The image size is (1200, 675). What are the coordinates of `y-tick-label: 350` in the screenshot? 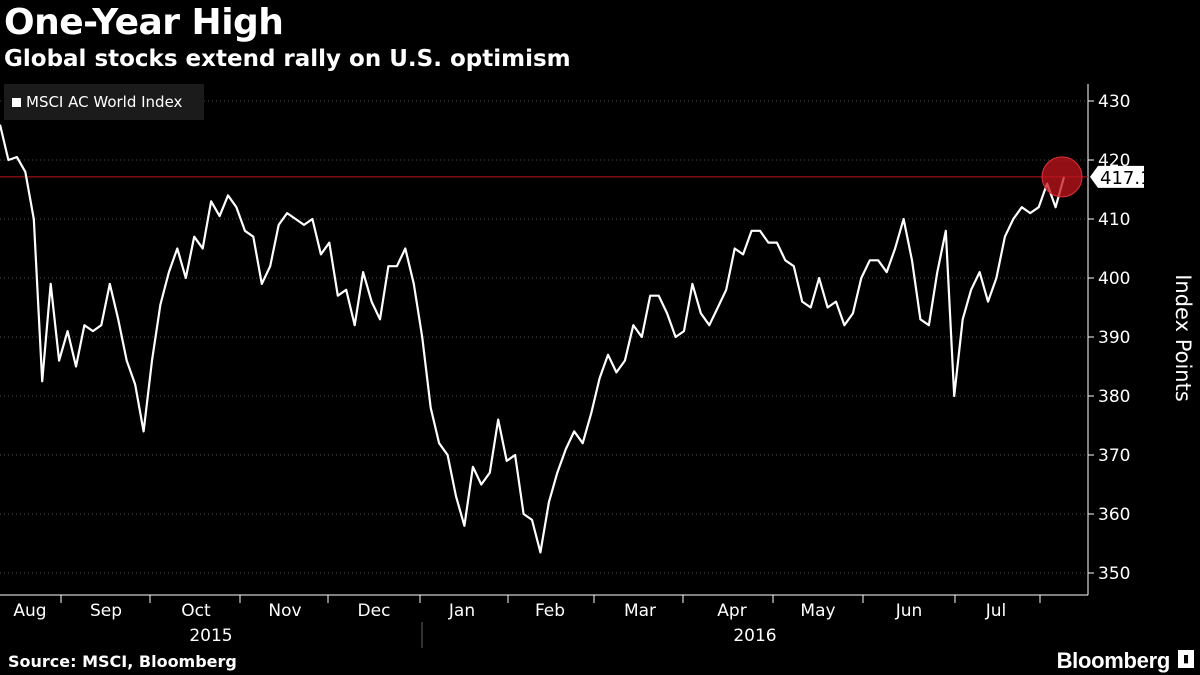 It's located at (1114, 574).